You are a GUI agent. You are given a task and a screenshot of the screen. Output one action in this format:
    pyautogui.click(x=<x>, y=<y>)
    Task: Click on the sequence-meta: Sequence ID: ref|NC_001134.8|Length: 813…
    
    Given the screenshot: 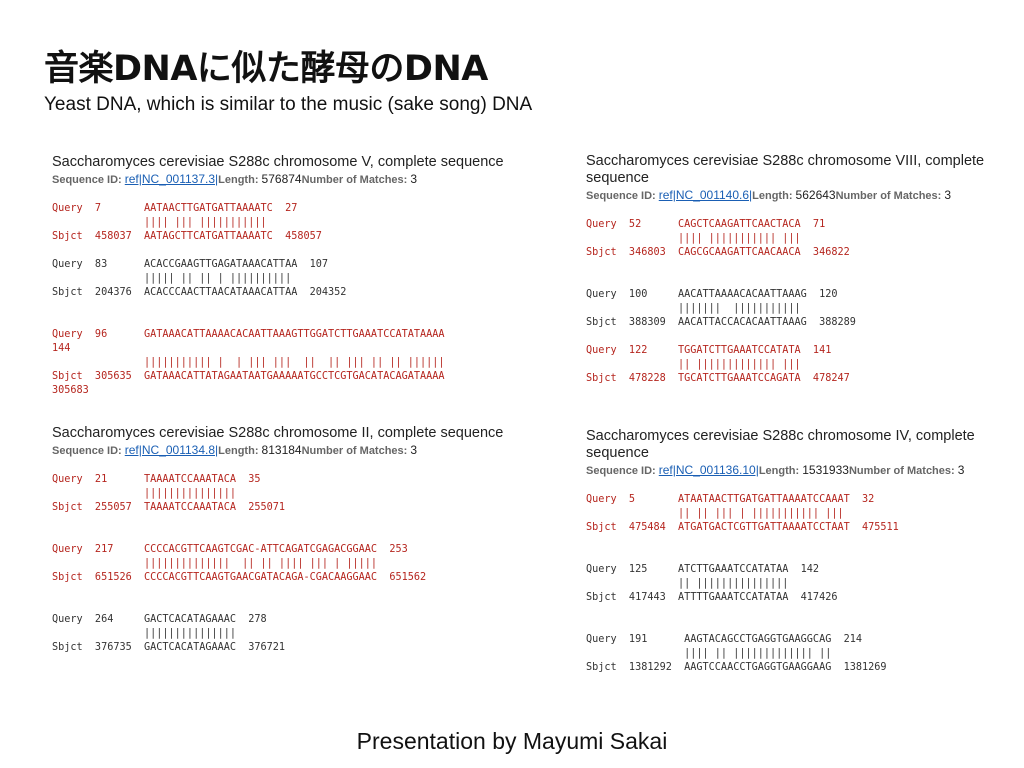 What is the action you would take?
    pyautogui.click(x=235, y=450)
    